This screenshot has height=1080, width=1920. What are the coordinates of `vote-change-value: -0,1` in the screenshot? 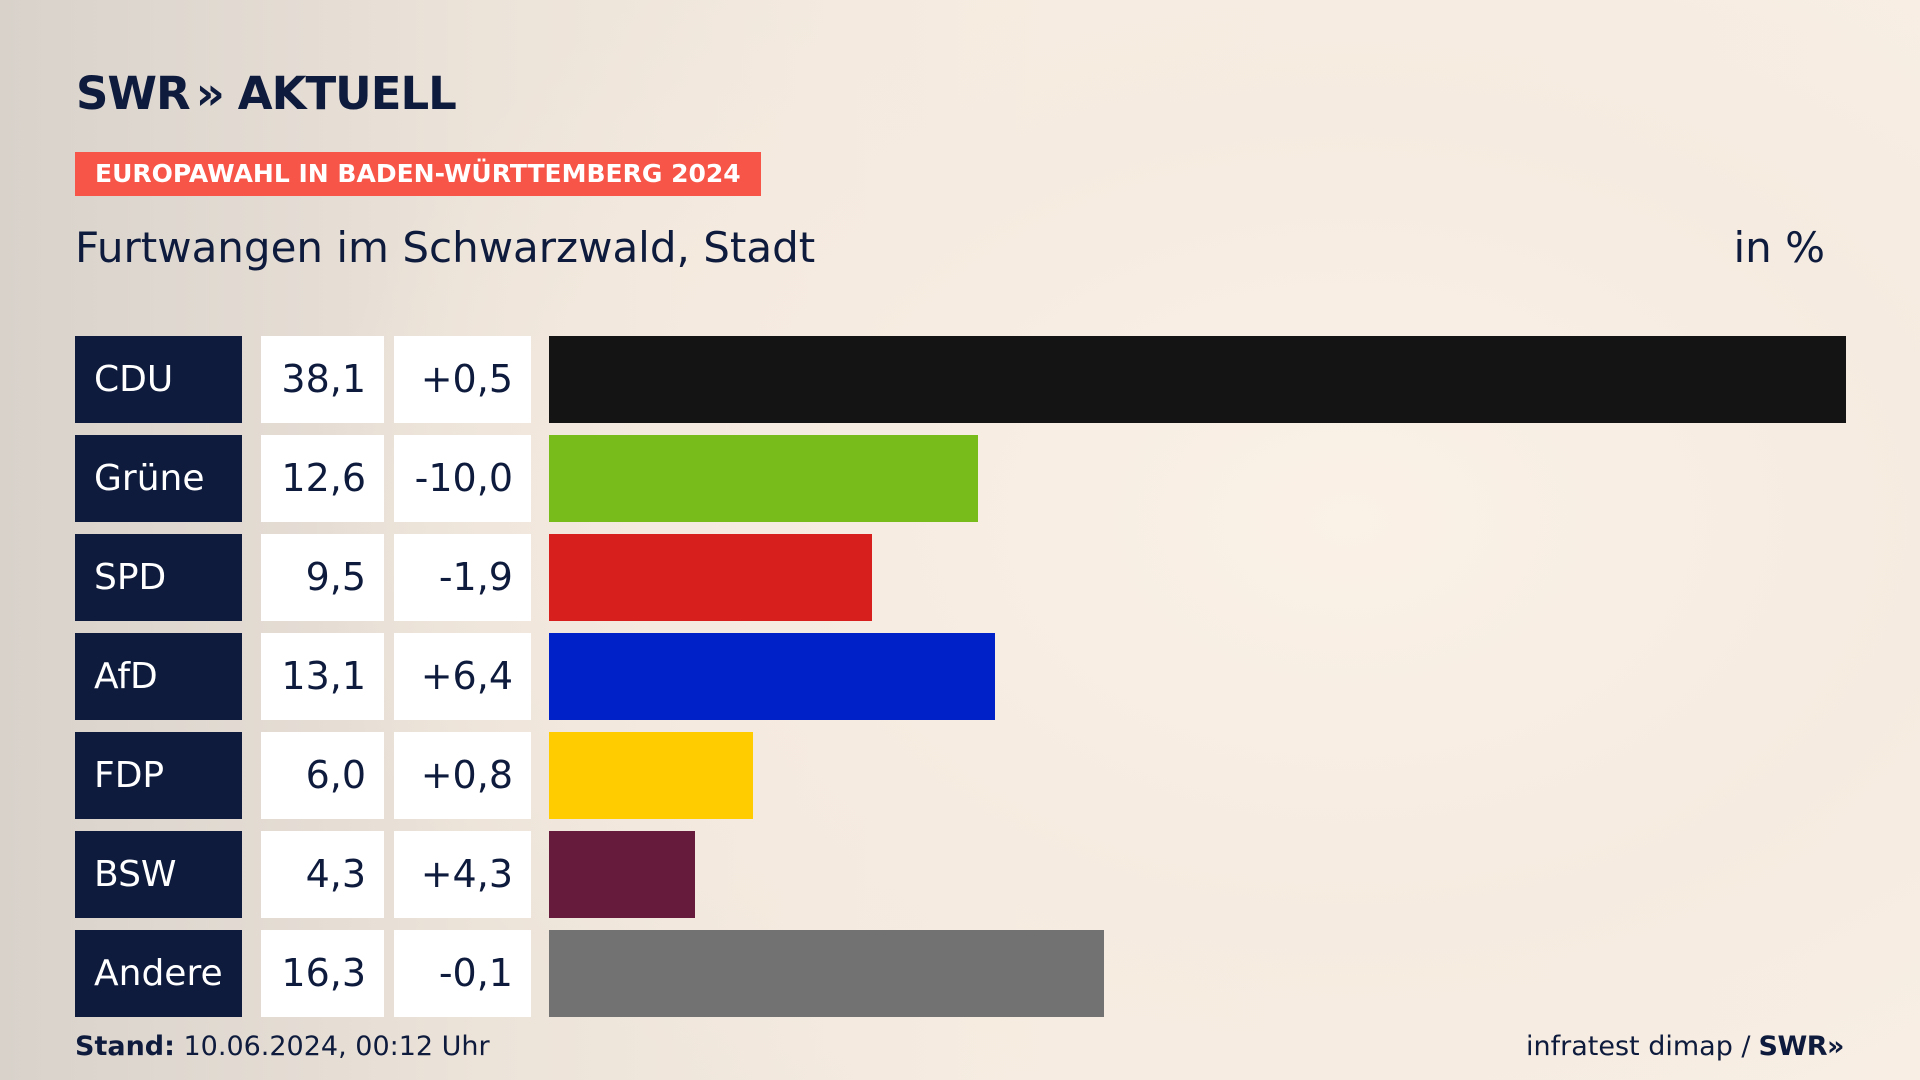 It's located at (462, 973).